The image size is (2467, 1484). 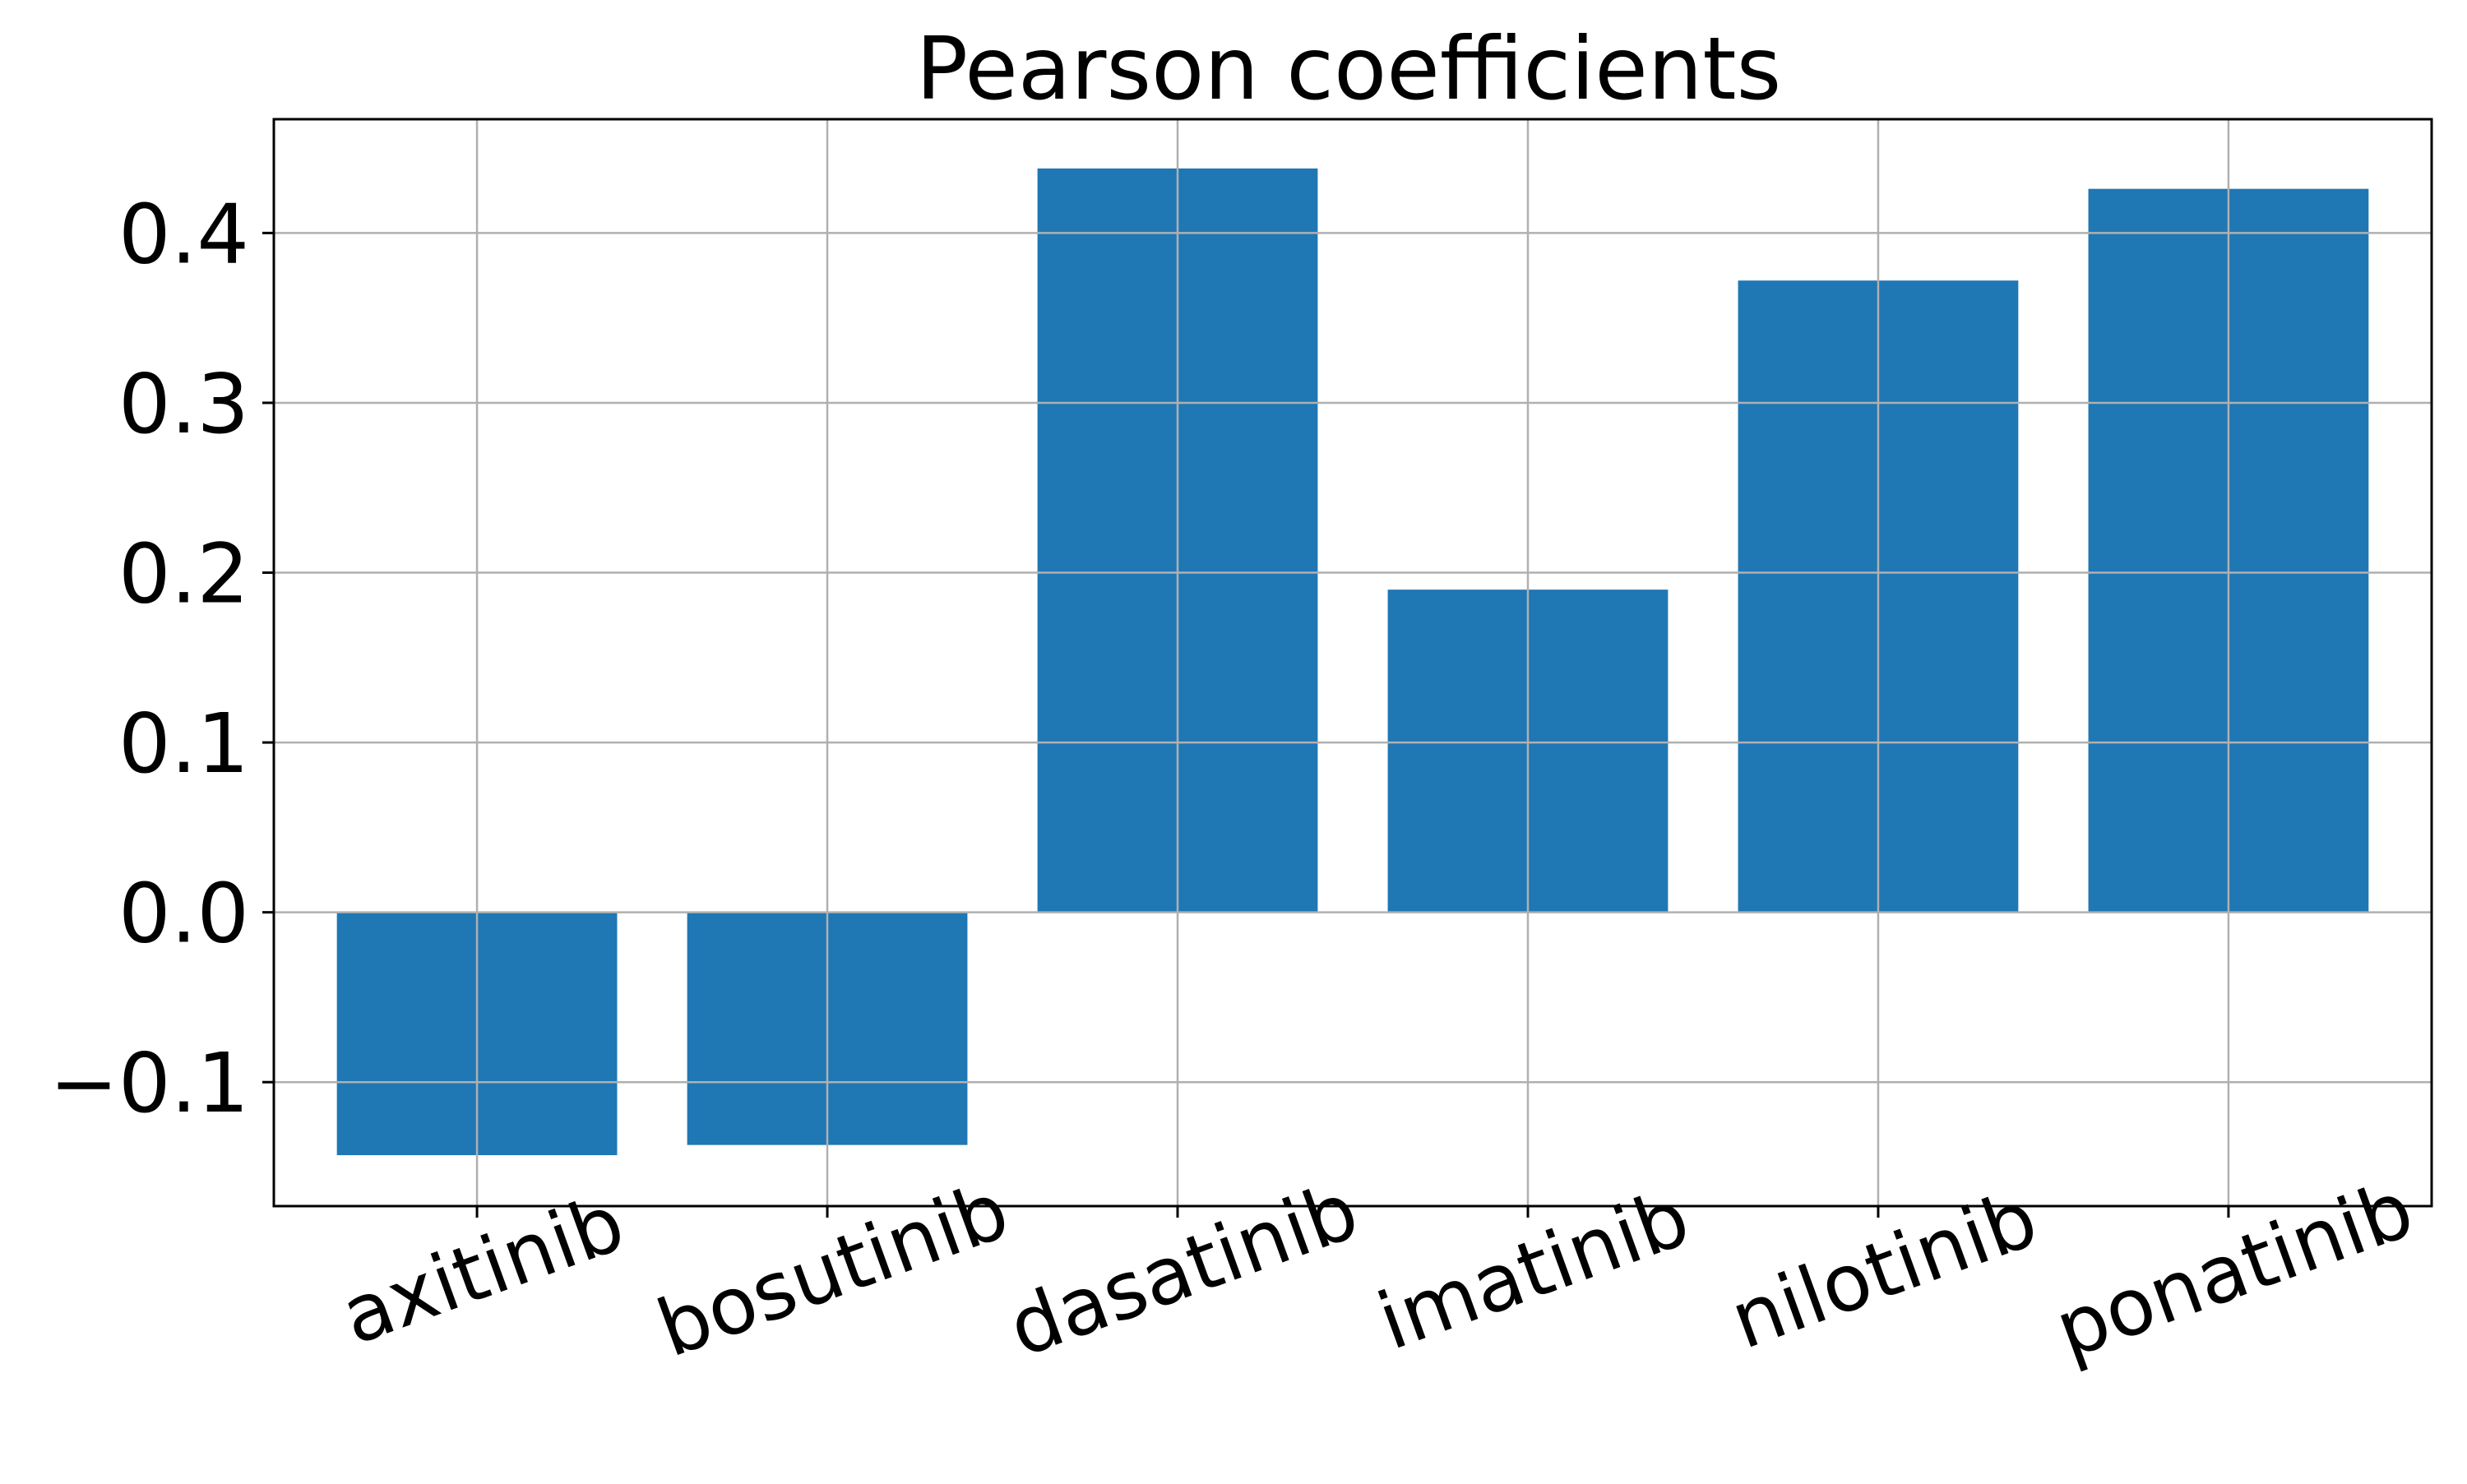 What do you see at coordinates (183, 234) in the screenshot?
I see `y-tick-label: 0.4` at bounding box center [183, 234].